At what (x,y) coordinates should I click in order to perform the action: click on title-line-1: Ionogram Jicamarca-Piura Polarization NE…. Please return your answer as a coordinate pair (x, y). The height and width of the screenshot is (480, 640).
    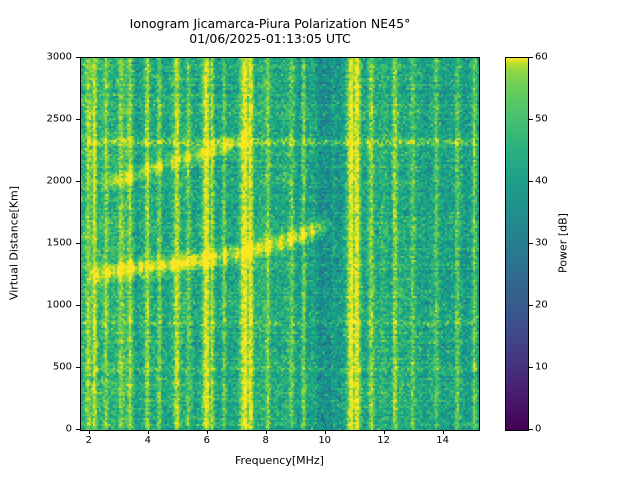
    Looking at the image, I should click on (270, 23).